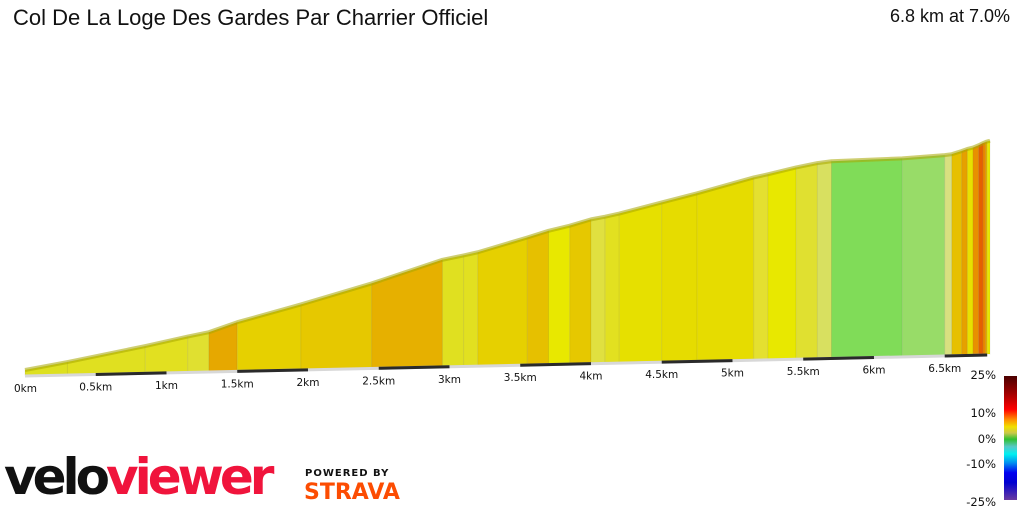  I want to click on legend-label-0: 0%, so click(986, 439).